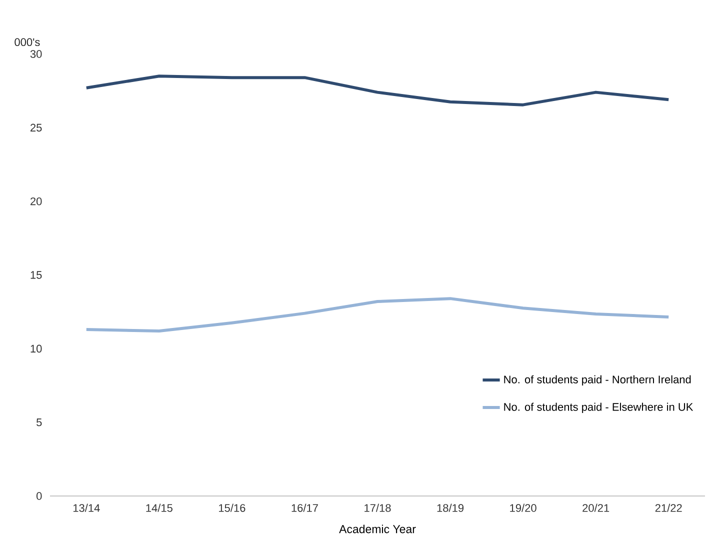 Image resolution: width=713 pixels, height=558 pixels. Describe the element at coordinates (377, 529) in the screenshot. I see `x-axis-title: Academic Year` at that location.